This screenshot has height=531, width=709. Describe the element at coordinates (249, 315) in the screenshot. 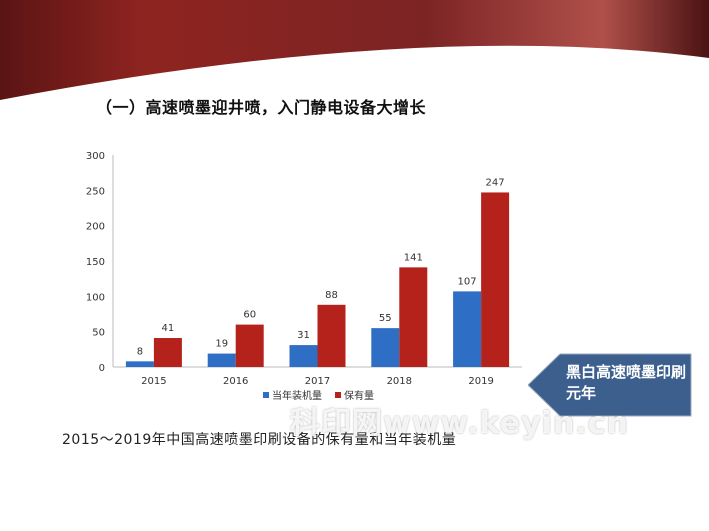

I see `data-label: 60` at that location.